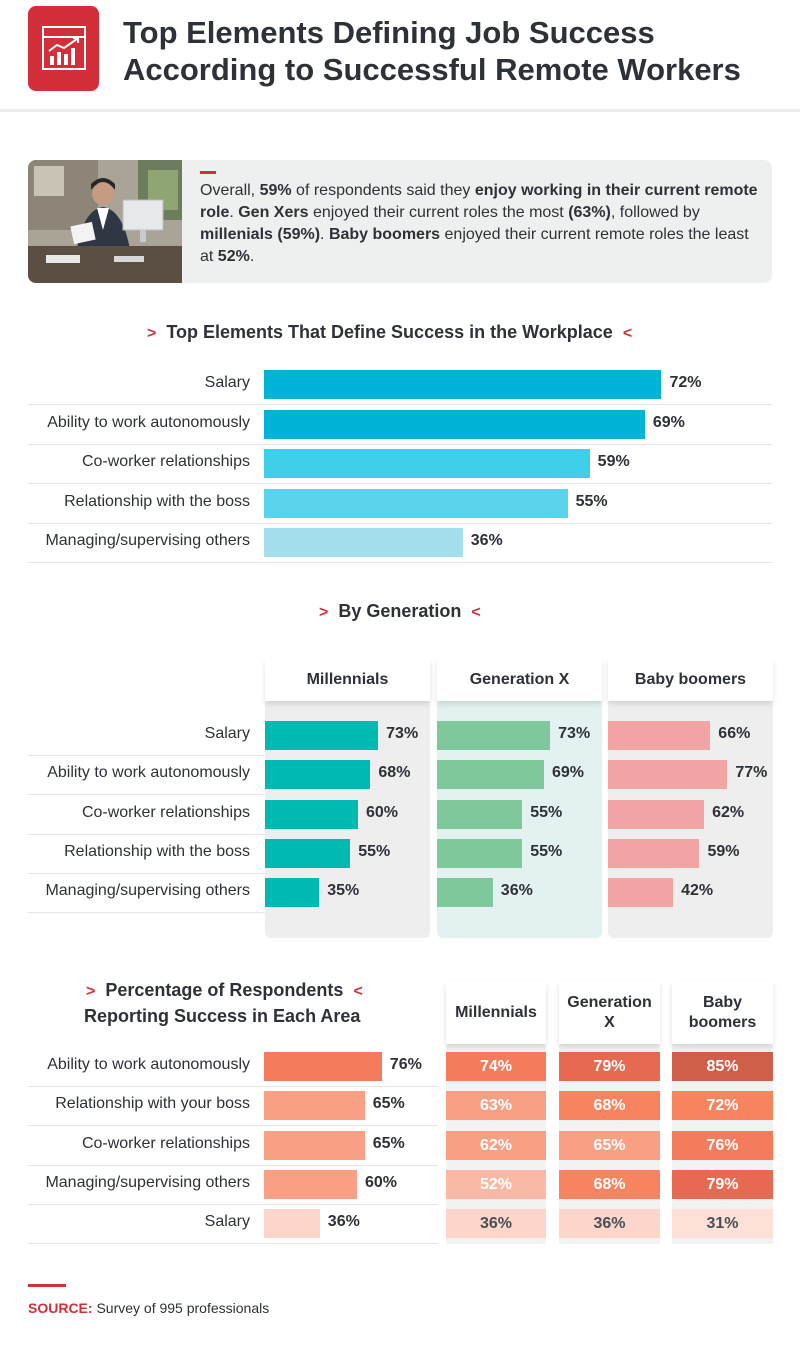 This screenshot has height=1352, width=800. I want to click on table-cell-baby-boomers-salary: 31%, so click(722, 1224).